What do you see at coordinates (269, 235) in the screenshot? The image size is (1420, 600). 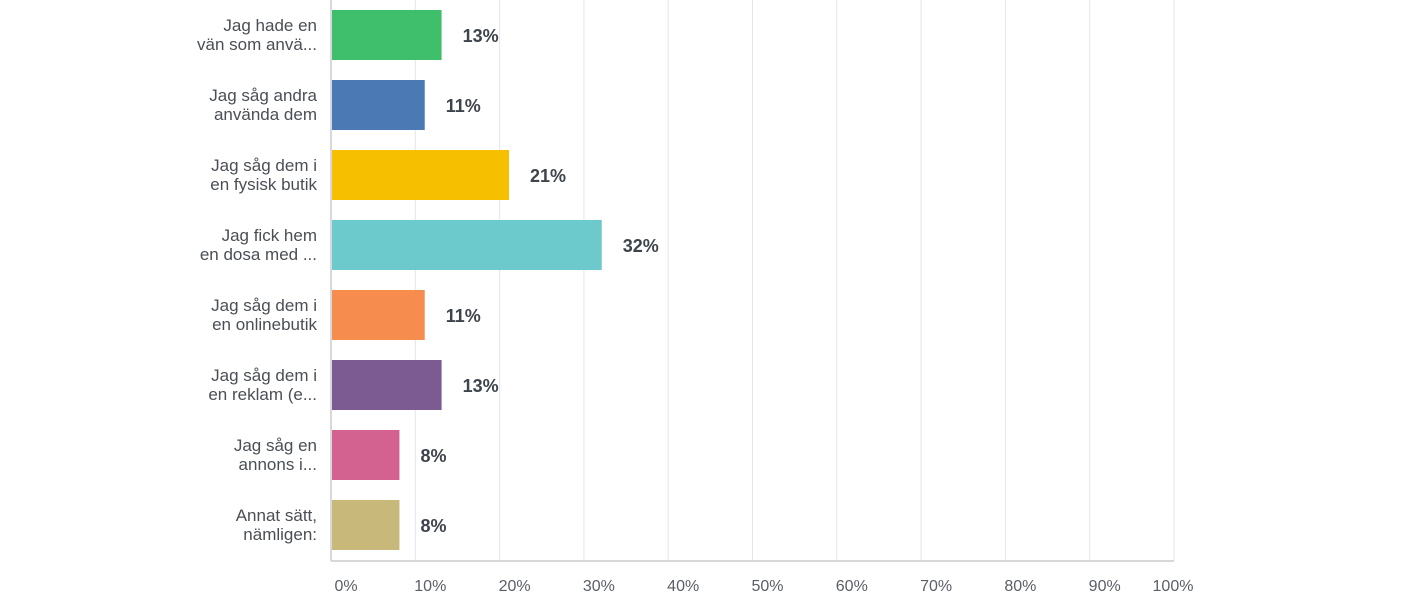 I see `category-label-line: Jag fick hem` at bounding box center [269, 235].